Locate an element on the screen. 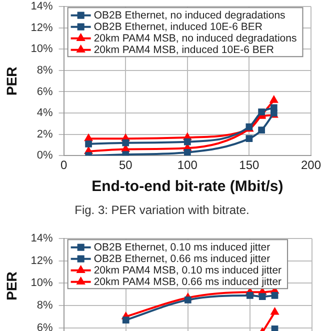 This screenshot has width=324, height=331. legend-label: OB2B Ethernet, 0.10 ms induced jitter is located at coordinates (182, 248).